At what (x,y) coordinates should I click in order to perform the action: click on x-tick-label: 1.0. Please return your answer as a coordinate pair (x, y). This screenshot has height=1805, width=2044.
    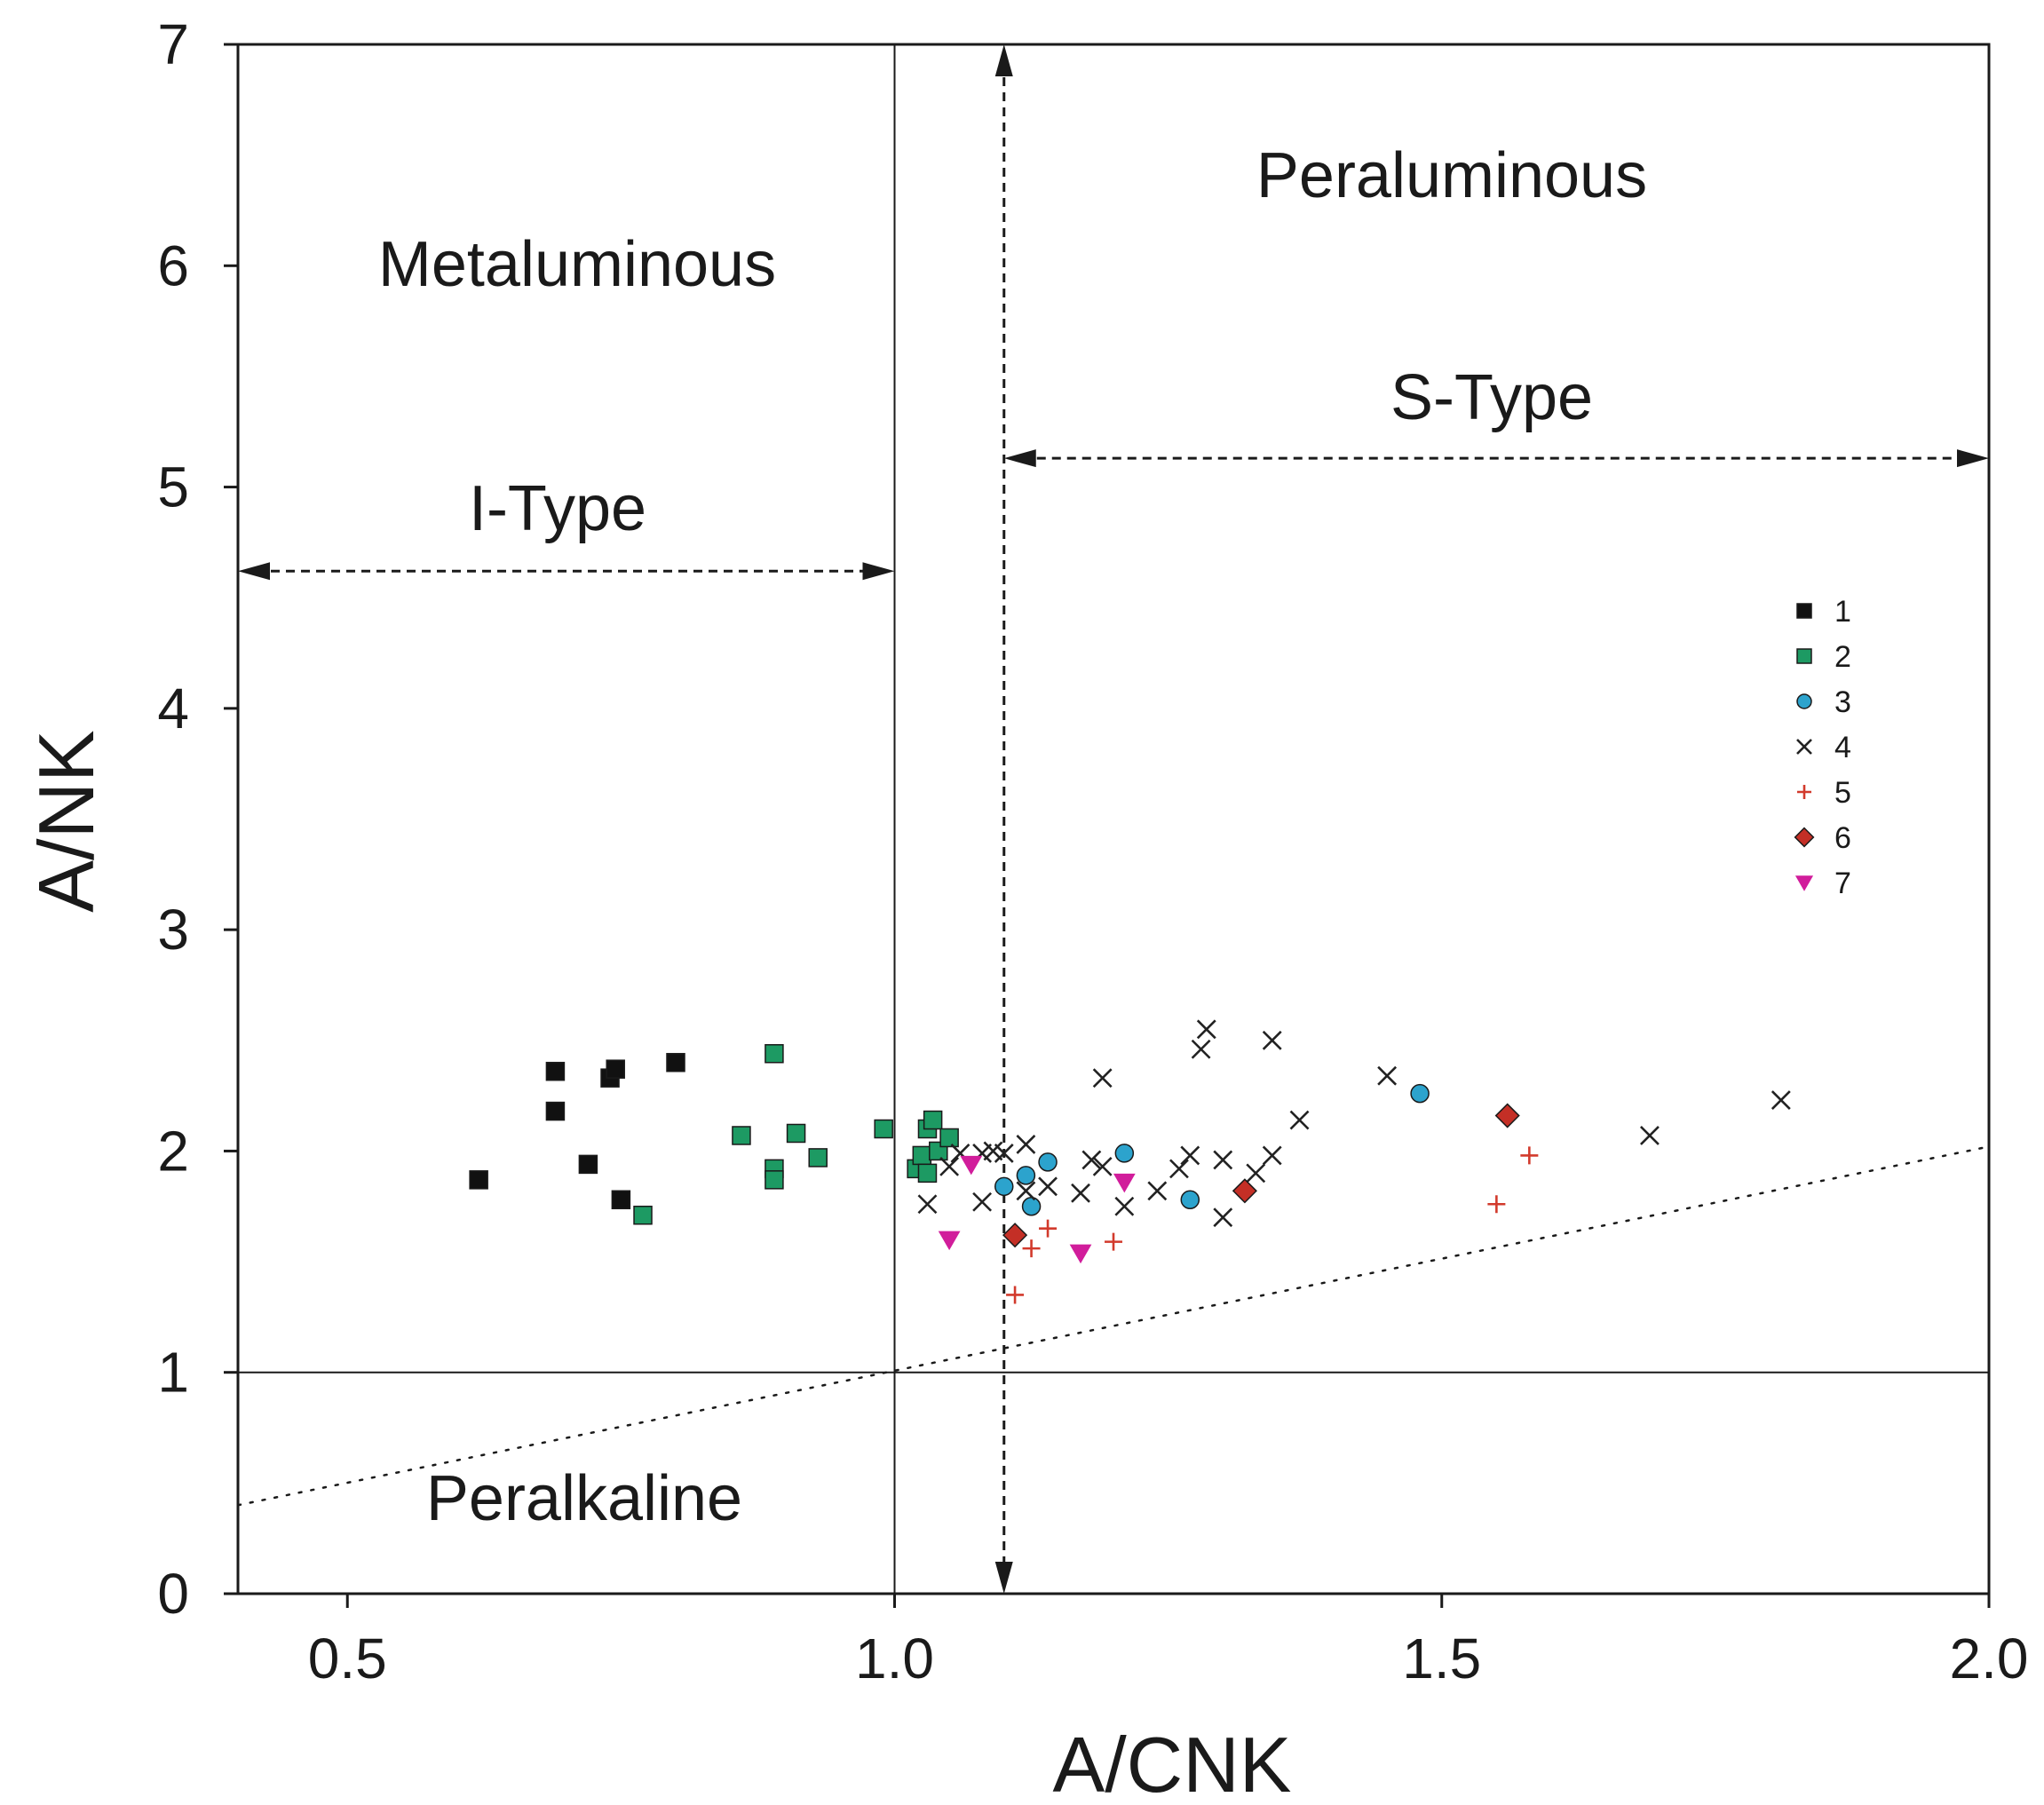
    Looking at the image, I should click on (894, 1658).